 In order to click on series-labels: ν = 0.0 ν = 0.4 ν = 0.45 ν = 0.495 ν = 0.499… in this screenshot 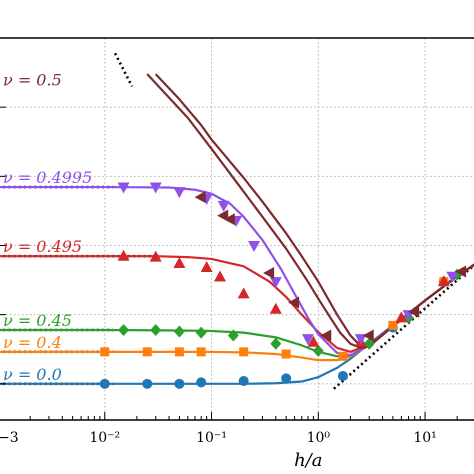, I will do `click(47, 227)`.